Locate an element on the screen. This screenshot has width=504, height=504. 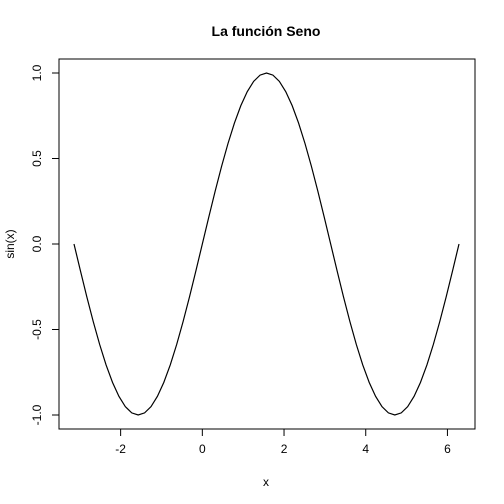
x-tick-label: 0 is located at coordinates (202, 449).